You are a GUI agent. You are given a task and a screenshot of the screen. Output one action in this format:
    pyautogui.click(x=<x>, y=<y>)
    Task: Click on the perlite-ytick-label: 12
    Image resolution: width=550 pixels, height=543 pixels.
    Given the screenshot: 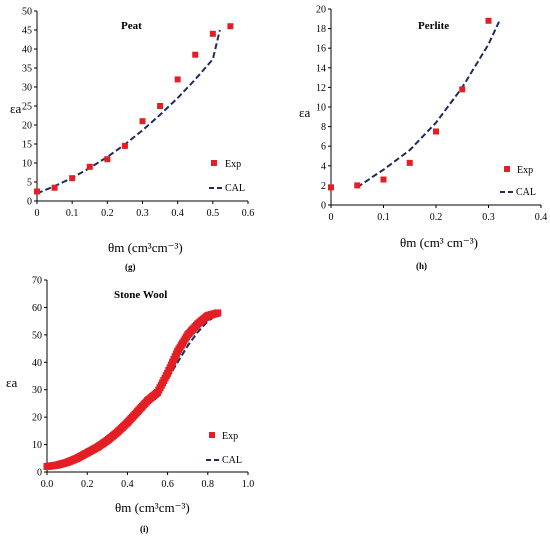 What is the action you would take?
    pyautogui.click(x=321, y=88)
    